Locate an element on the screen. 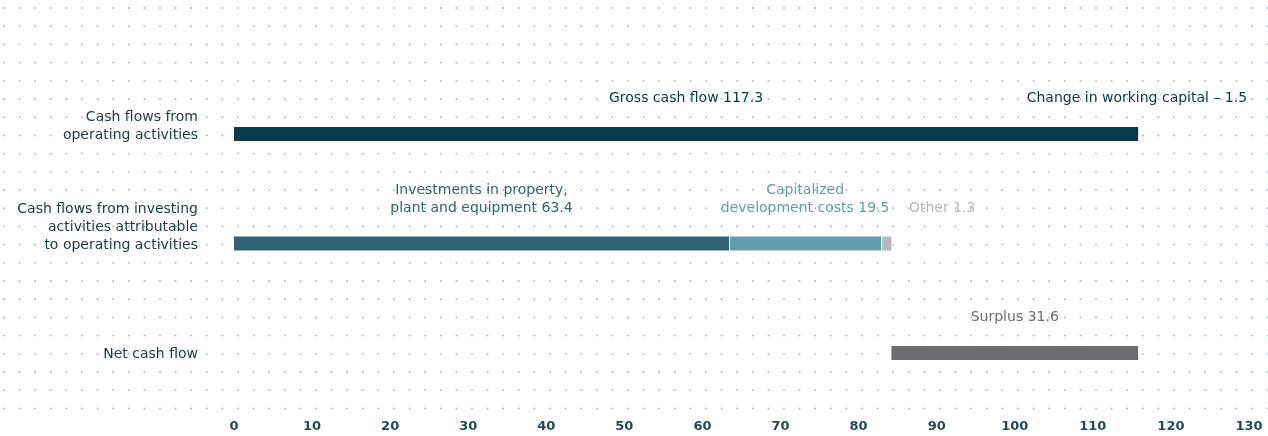  annotation: Investments in property, plant and equipment 63.4 is located at coordinates (481, 197).